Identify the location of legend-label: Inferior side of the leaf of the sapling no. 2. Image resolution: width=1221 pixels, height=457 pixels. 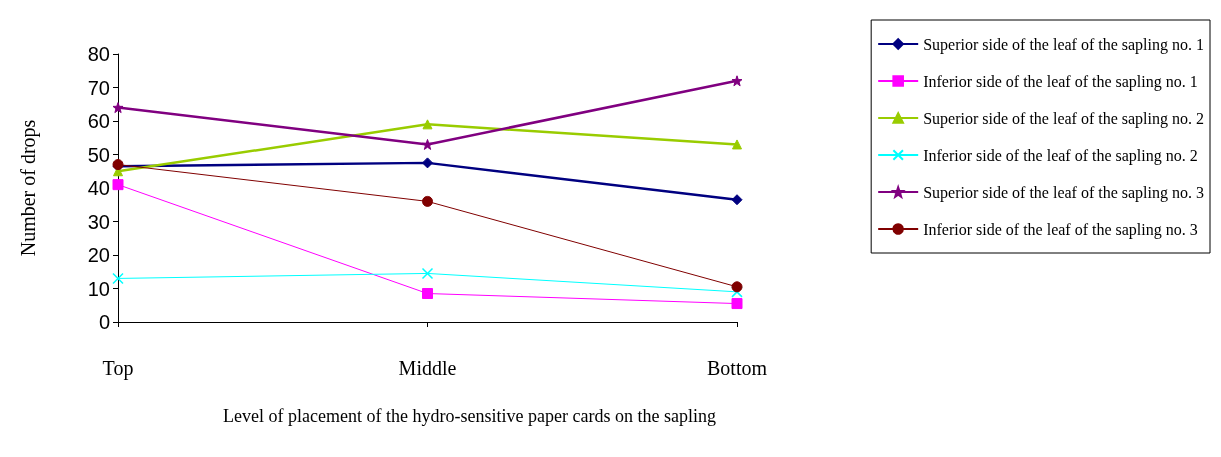
(1060, 155).